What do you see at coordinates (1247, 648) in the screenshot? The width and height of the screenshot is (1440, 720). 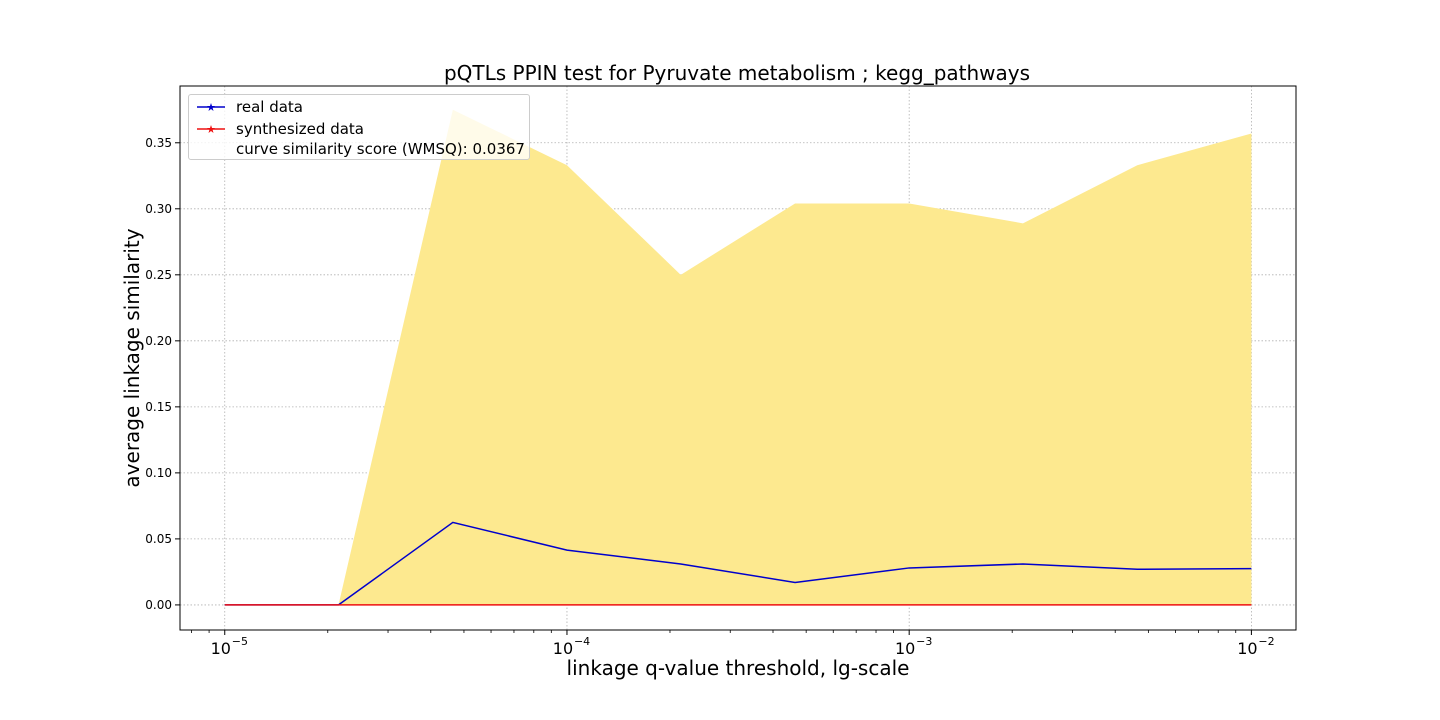 I see `x-tick-label-3: 10` at bounding box center [1247, 648].